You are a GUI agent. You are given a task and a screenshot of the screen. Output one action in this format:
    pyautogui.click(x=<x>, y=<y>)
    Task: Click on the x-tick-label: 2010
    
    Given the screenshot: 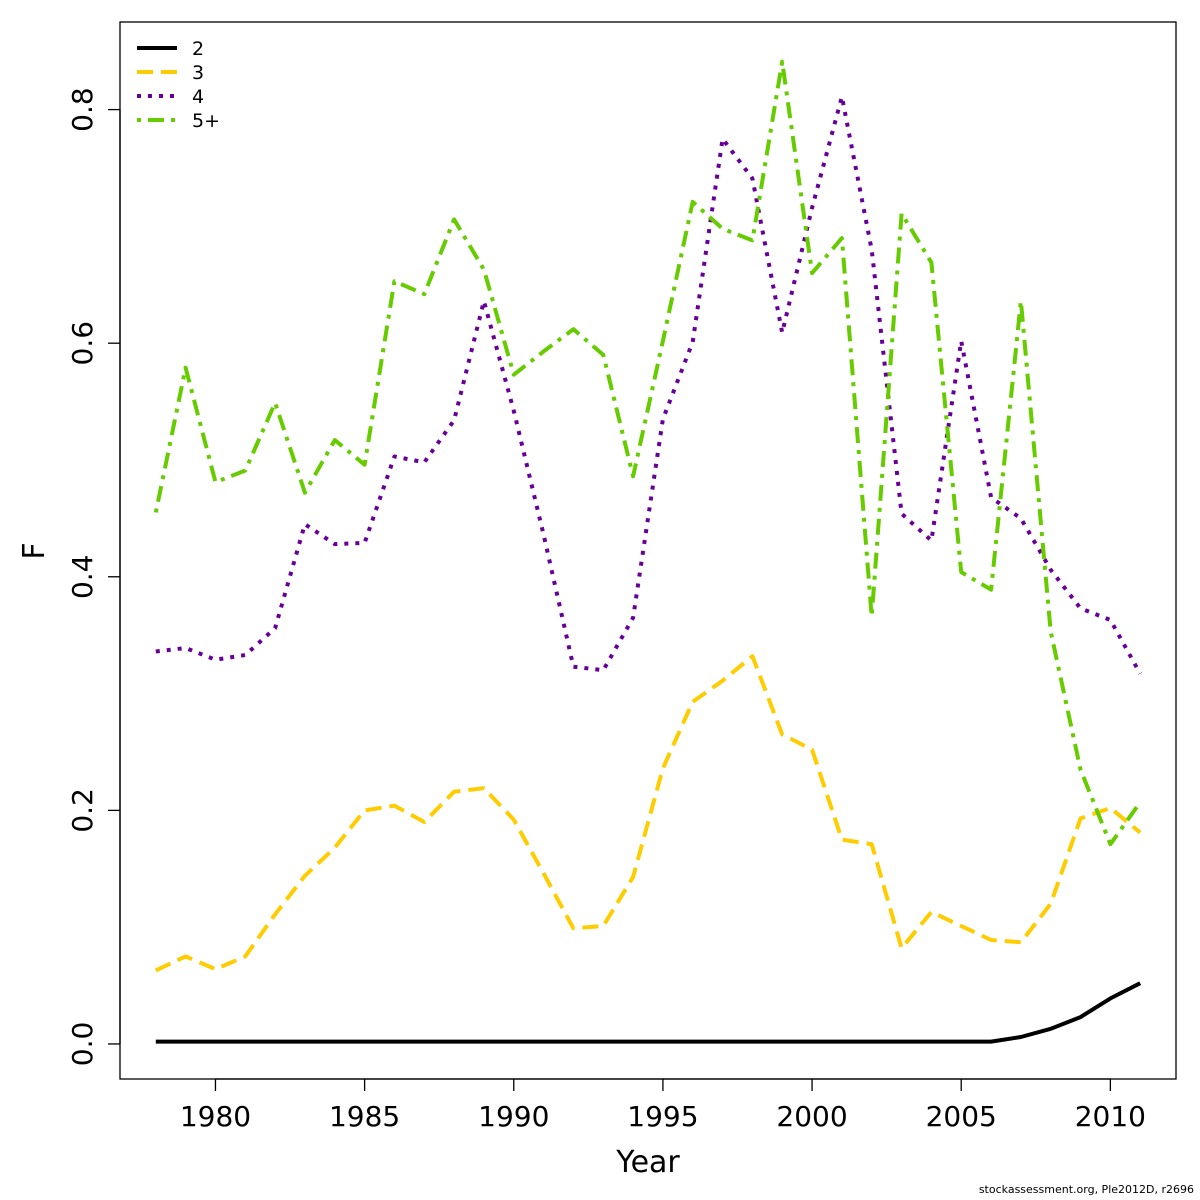 What is the action you would take?
    pyautogui.click(x=1110, y=1116)
    